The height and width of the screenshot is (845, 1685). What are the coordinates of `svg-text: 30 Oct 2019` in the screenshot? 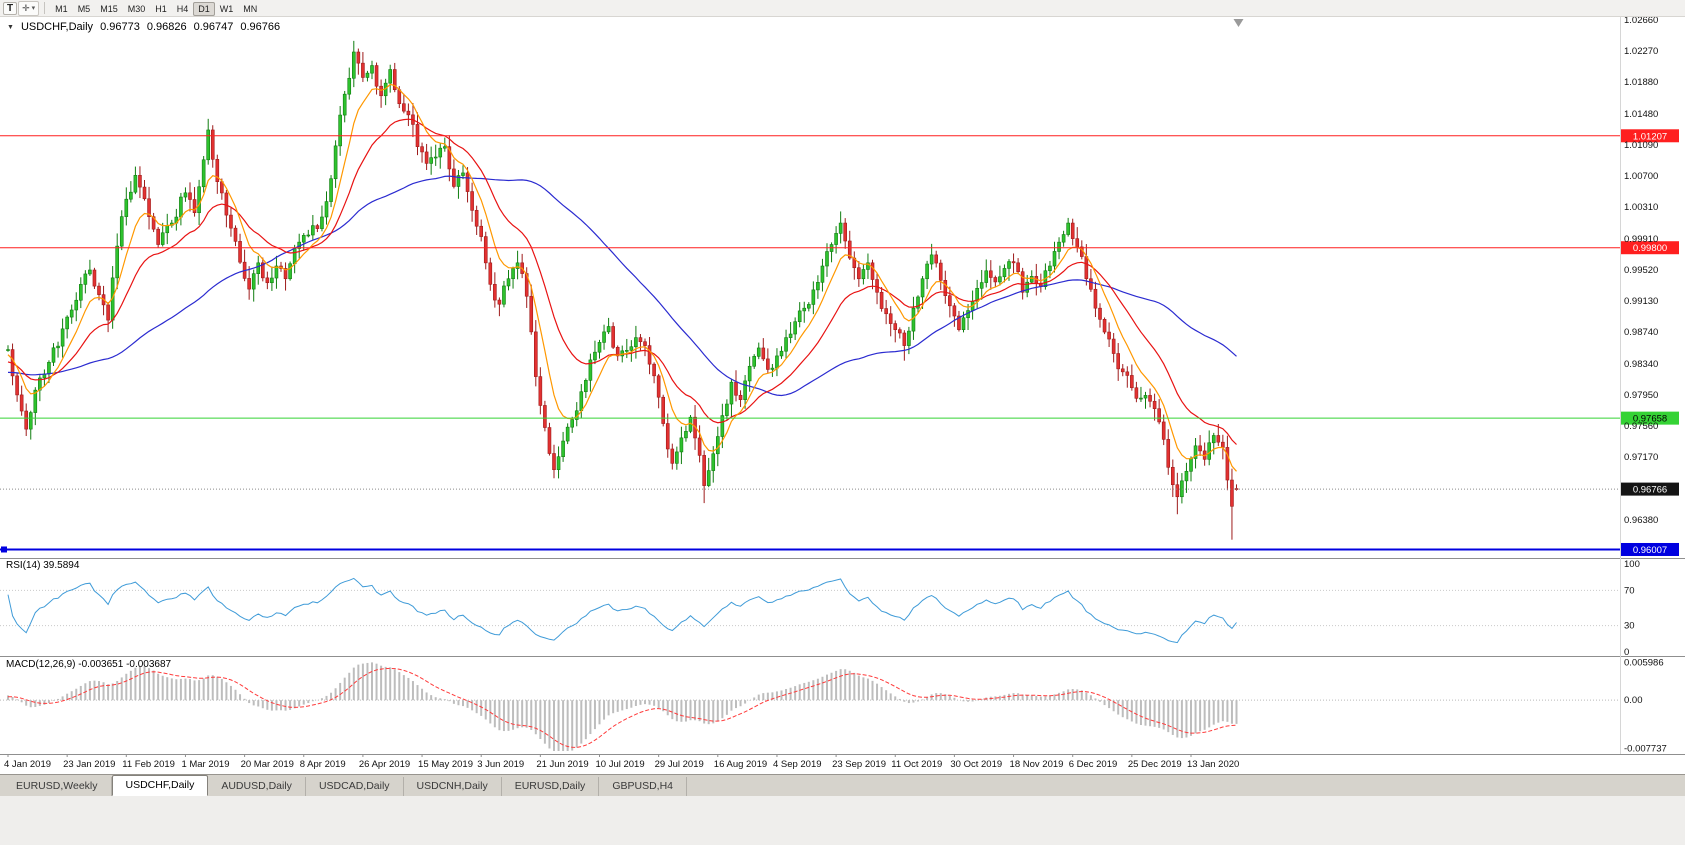 It's located at (976, 764).